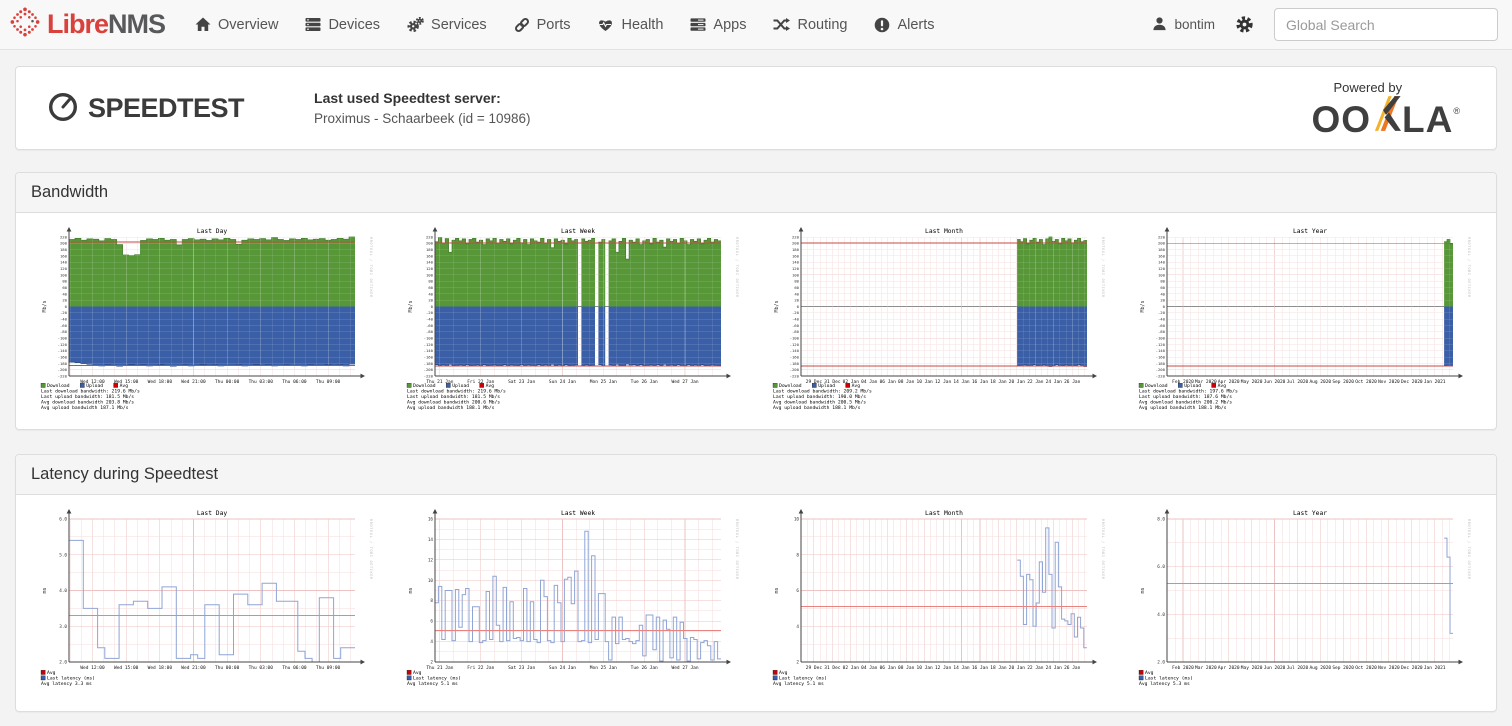  What do you see at coordinates (1185, 403) in the screenshot?
I see `svg-text:Avg download bandwidth 200.2 M: Avg download bandwidth 200.2 Mb/s` at bounding box center [1185, 403].